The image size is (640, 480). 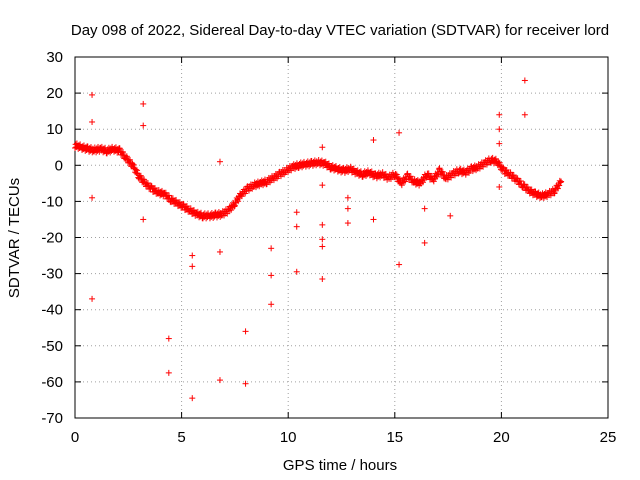 I want to click on x-tick-label: 0, so click(x=75, y=437).